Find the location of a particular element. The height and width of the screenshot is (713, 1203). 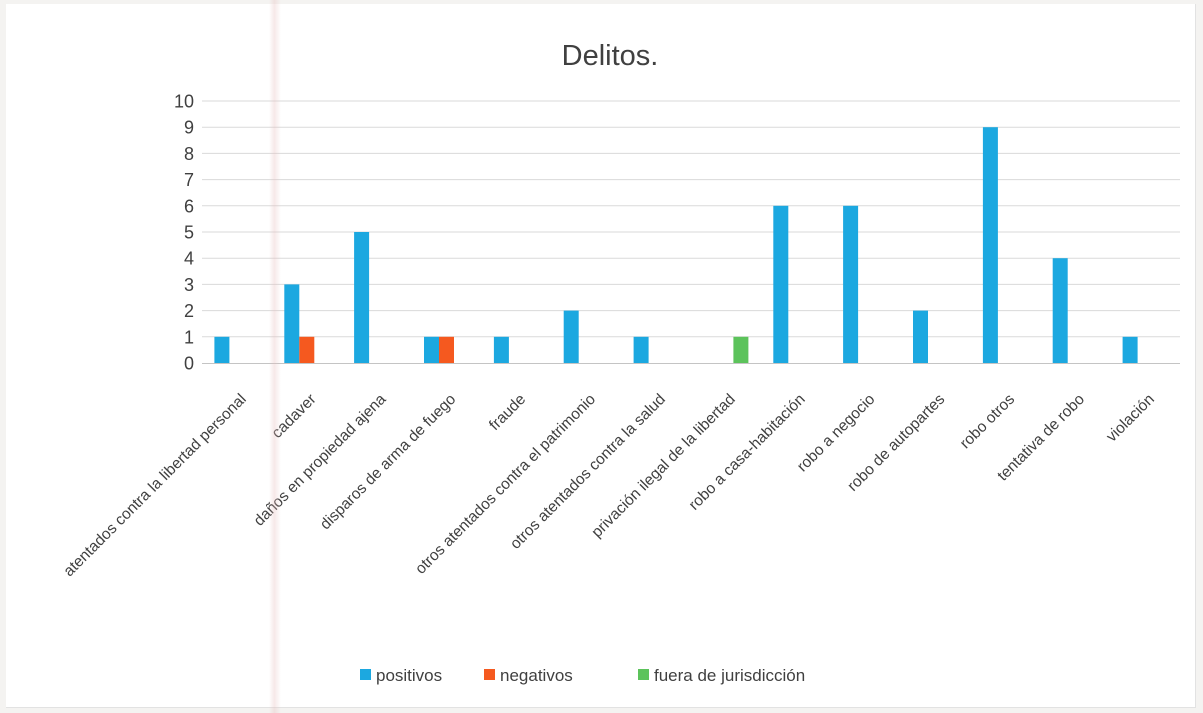

x-tick-label: daños en propiedad ajena is located at coordinates (320, 460).